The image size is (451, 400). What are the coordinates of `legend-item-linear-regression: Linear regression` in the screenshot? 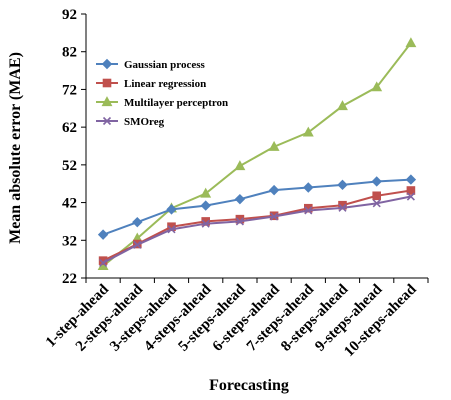 It's located at (151, 84).